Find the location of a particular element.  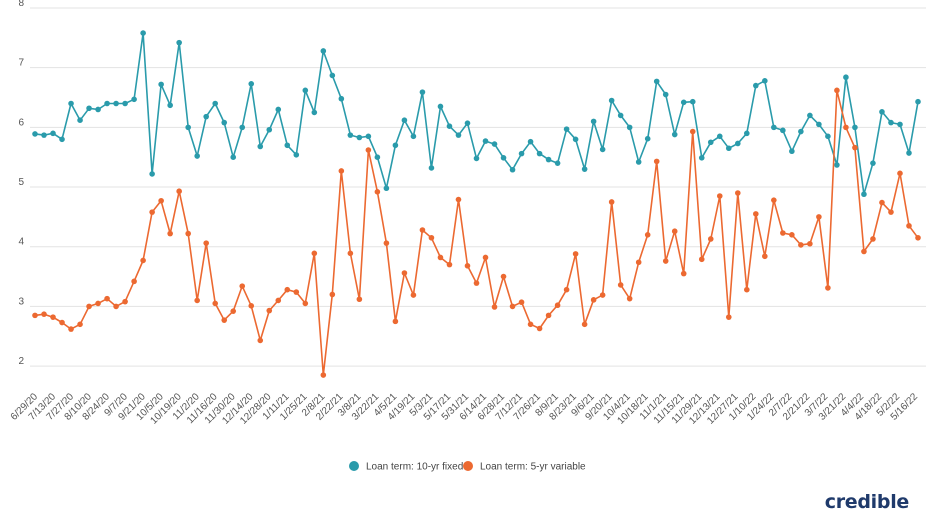

y-axis: 2 3 4 5 6 7 8 is located at coordinates (21, 183).